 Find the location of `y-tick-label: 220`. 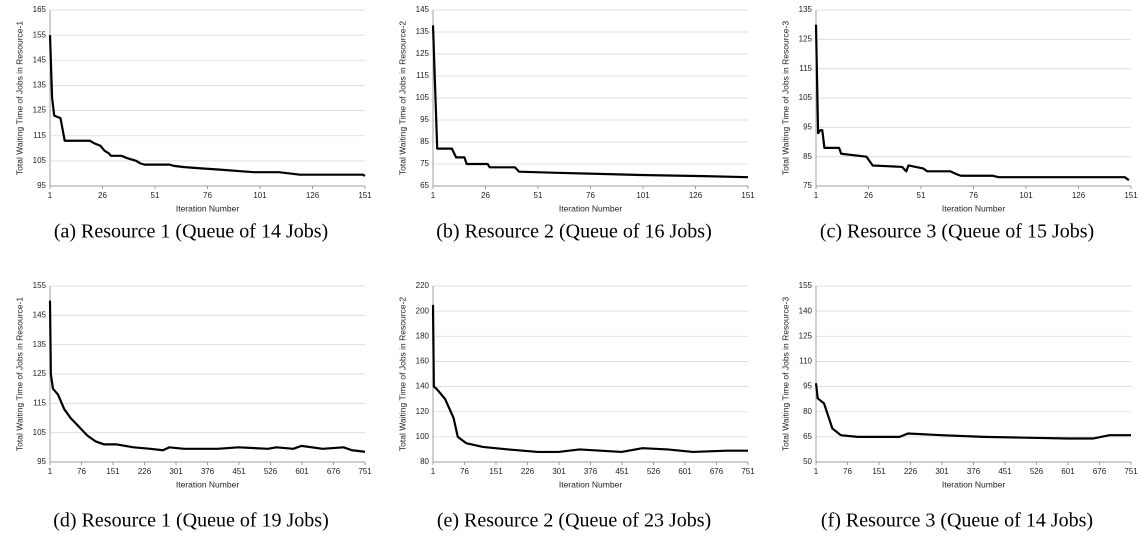

y-tick-label: 220 is located at coordinates (423, 285).